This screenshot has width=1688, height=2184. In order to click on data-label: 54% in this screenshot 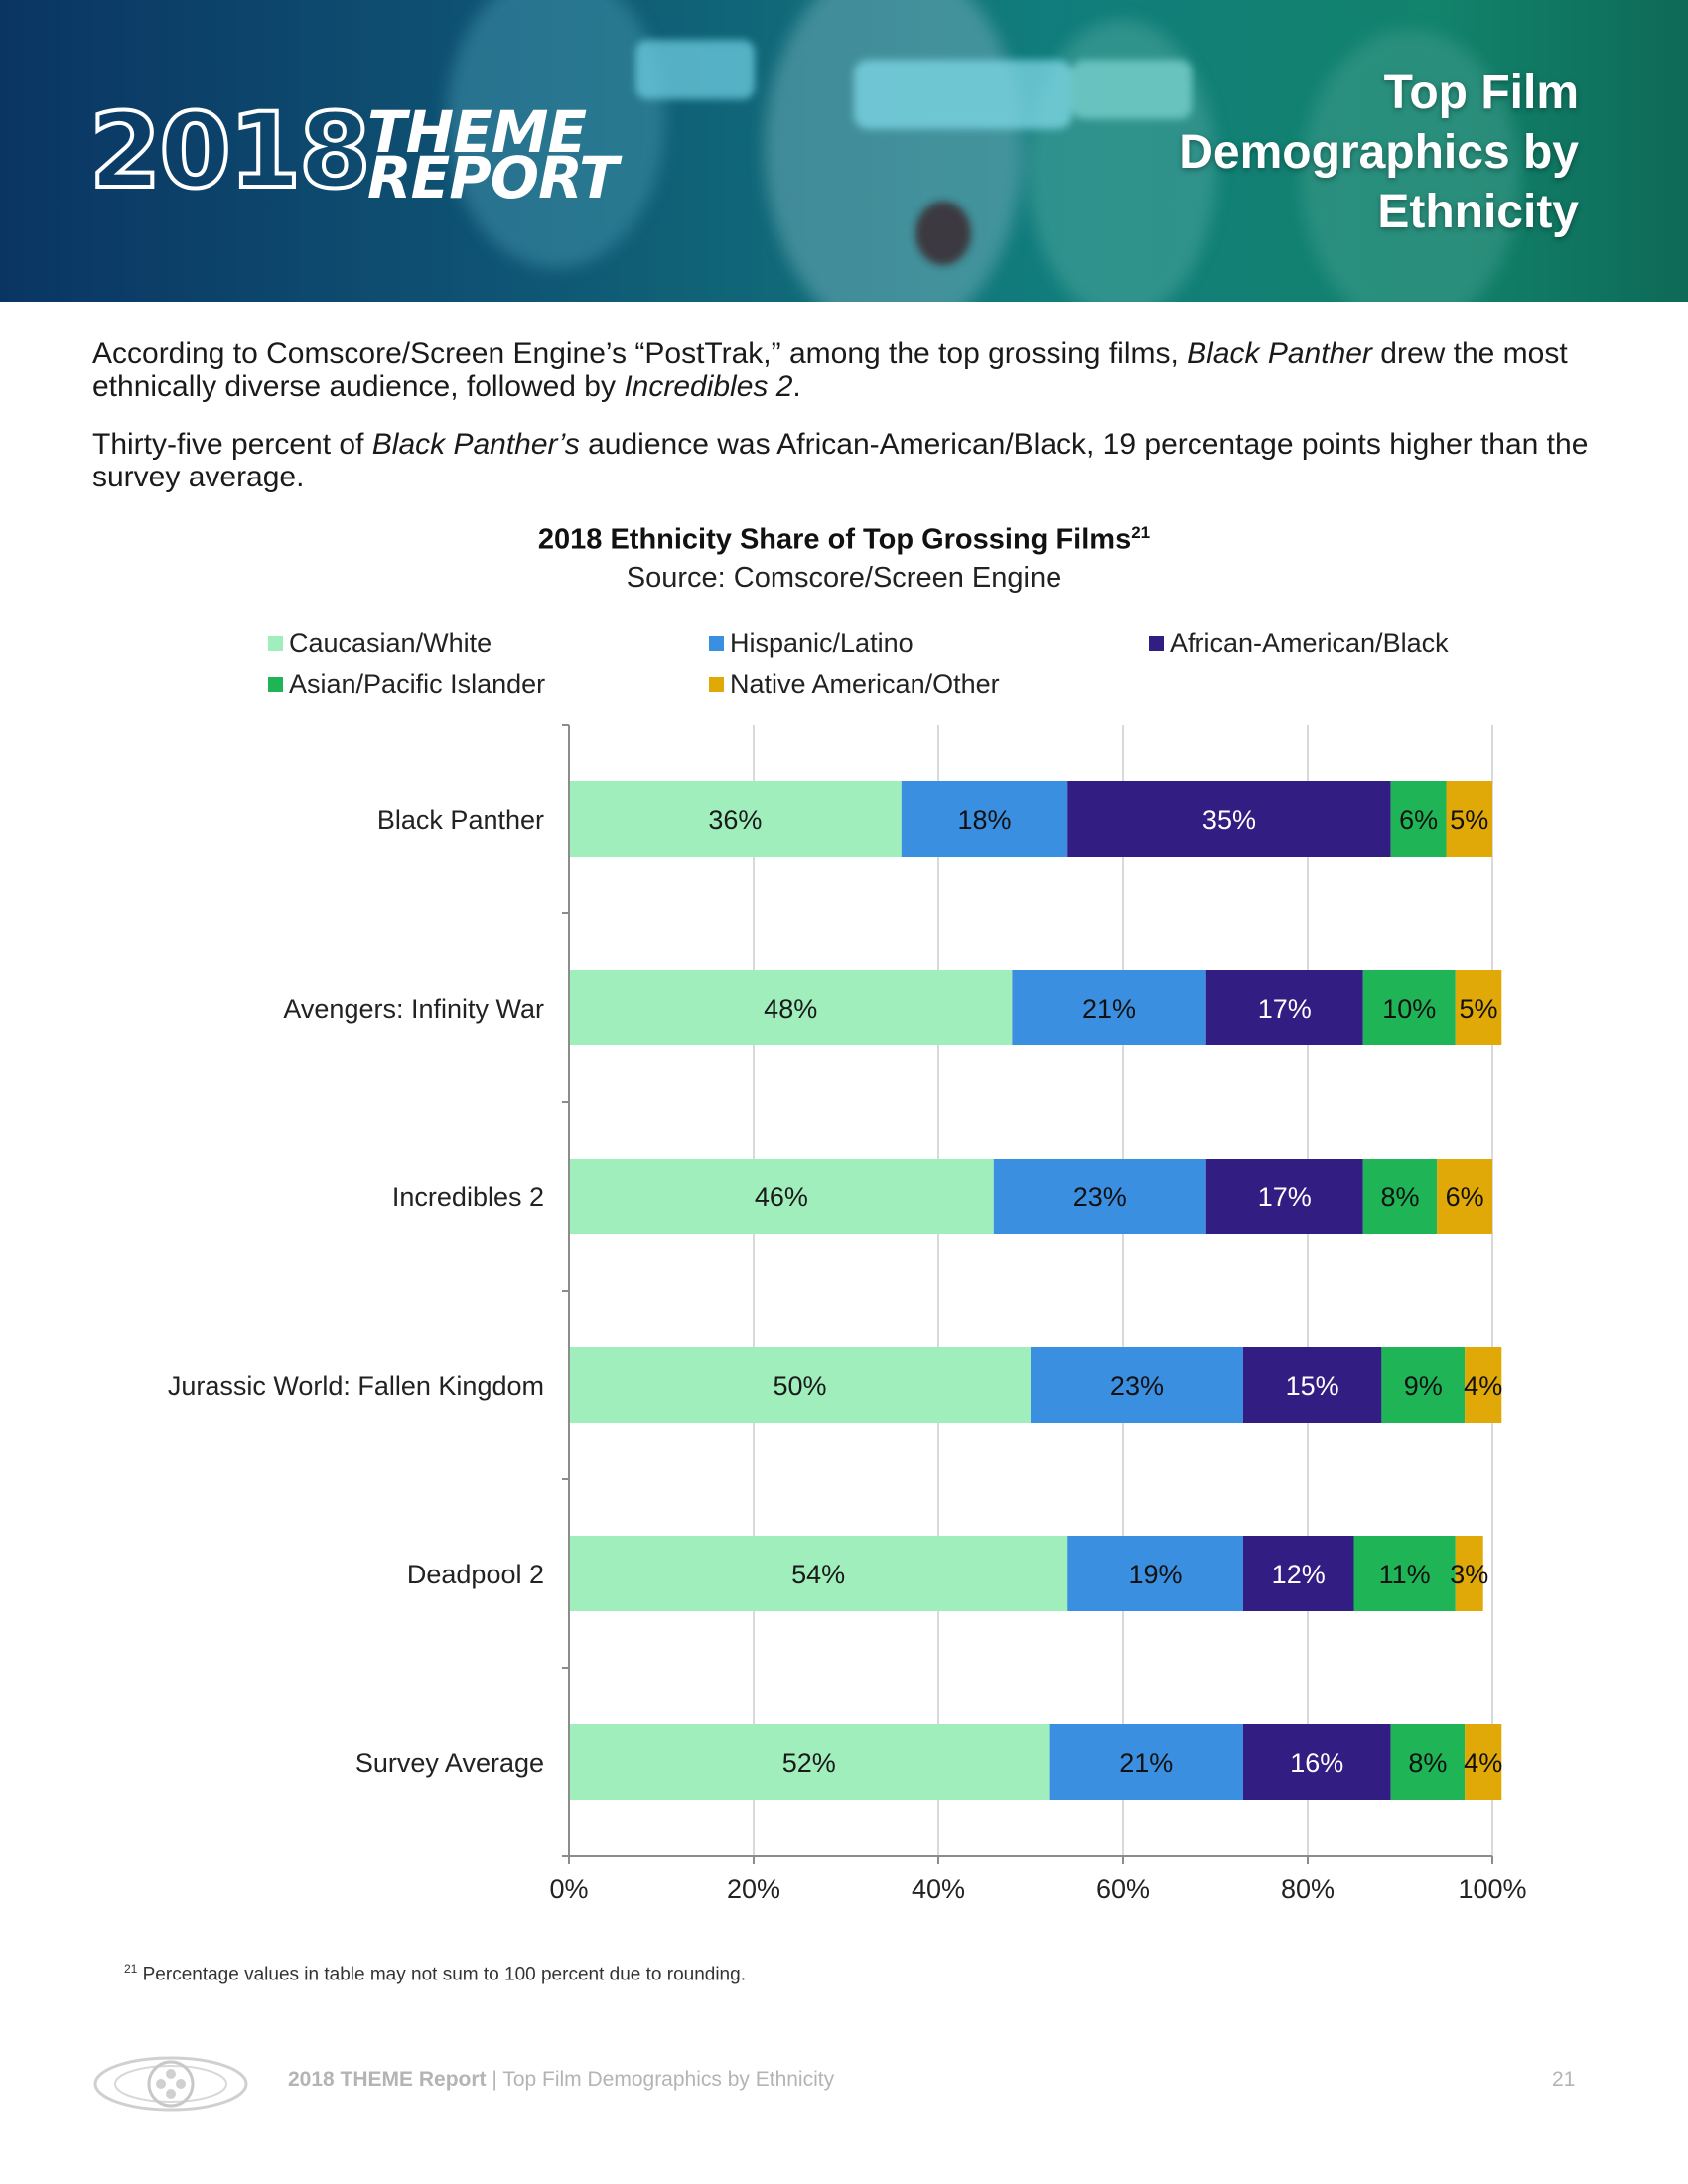, I will do `click(818, 1574)`.